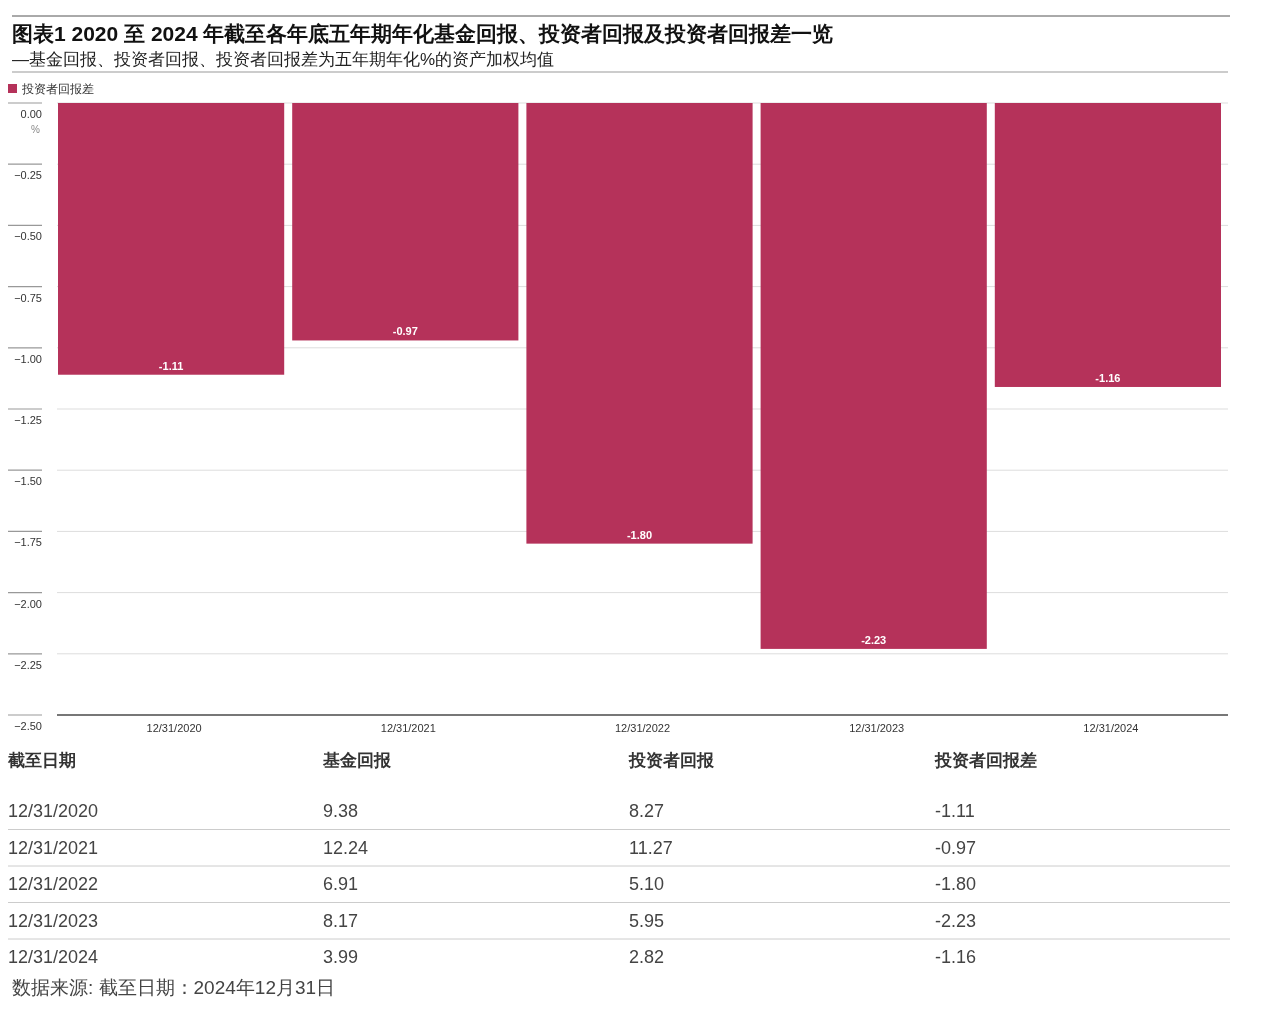 This screenshot has height=1010, width=1280. What do you see at coordinates (28, 726) in the screenshot?
I see `y-tick-label: −2.50` at bounding box center [28, 726].